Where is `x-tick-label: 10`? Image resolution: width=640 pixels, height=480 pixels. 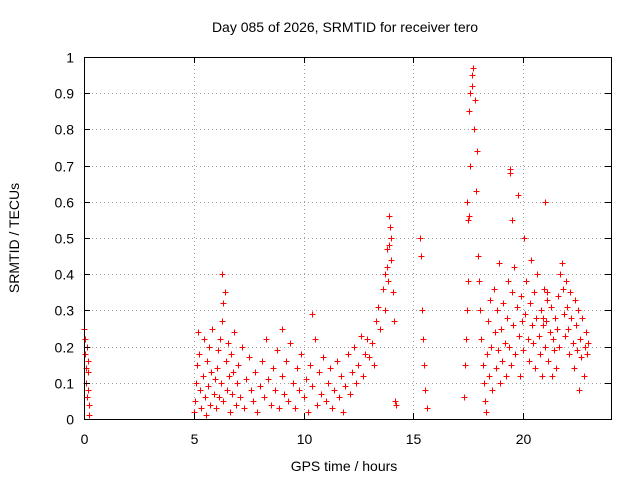
x-tick-label: 10 is located at coordinates (305, 439).